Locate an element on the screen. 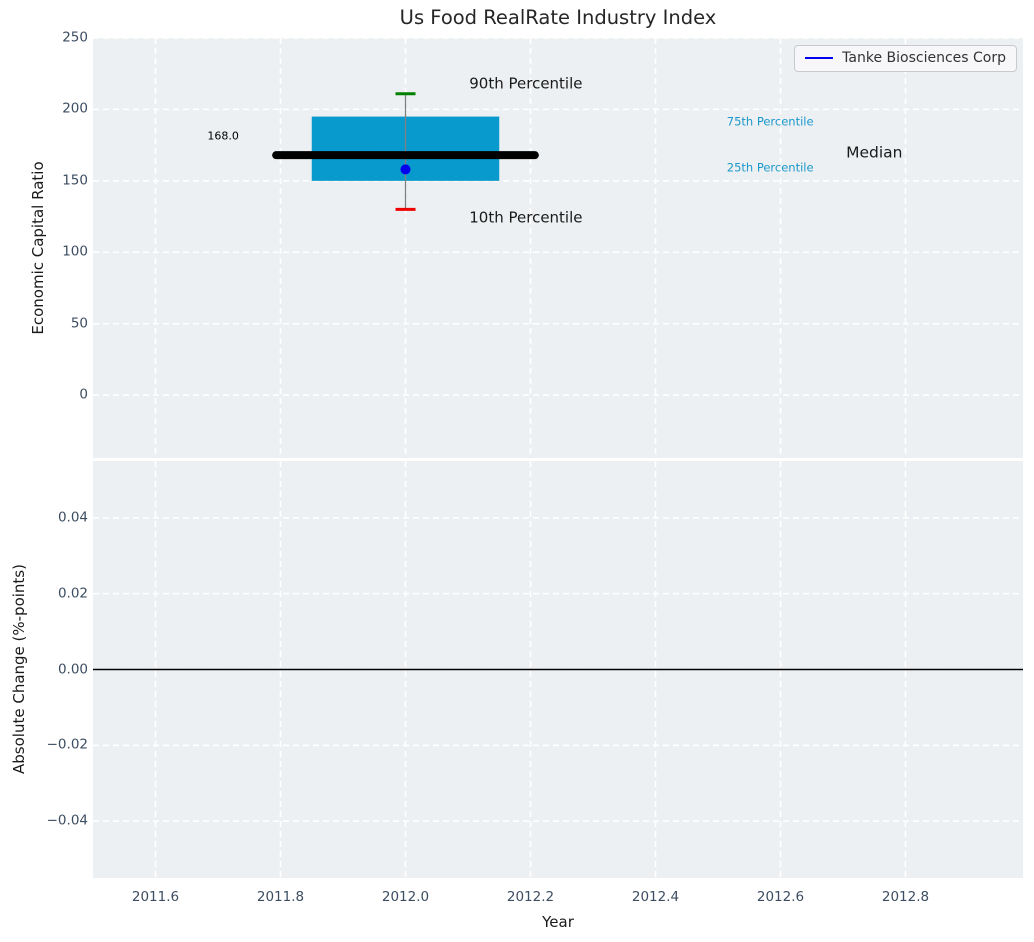 Image resolution: width=1034 pixels, height=942 pixels. legend-line-icon is located at coordinates (819, 58).